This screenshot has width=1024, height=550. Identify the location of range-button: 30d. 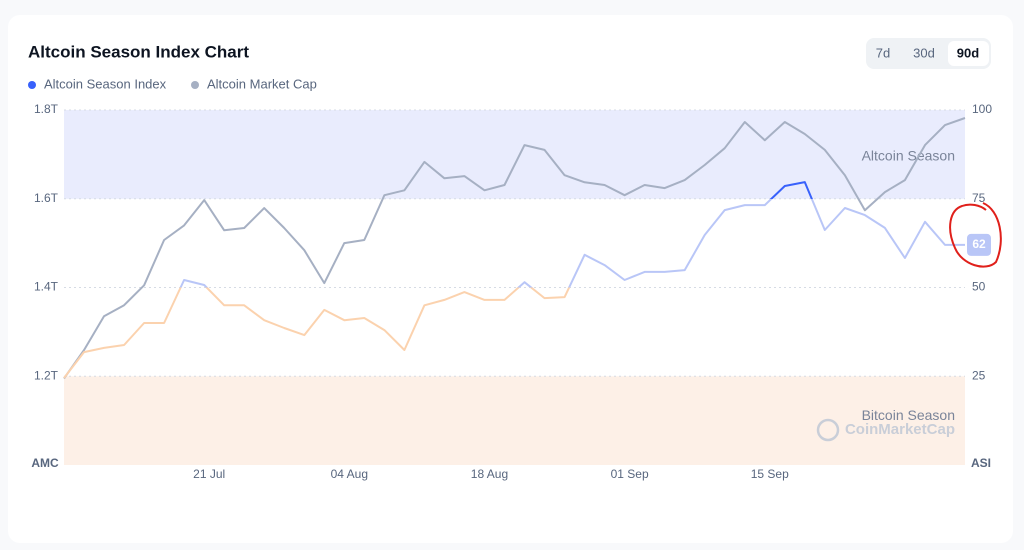
(924, 52).